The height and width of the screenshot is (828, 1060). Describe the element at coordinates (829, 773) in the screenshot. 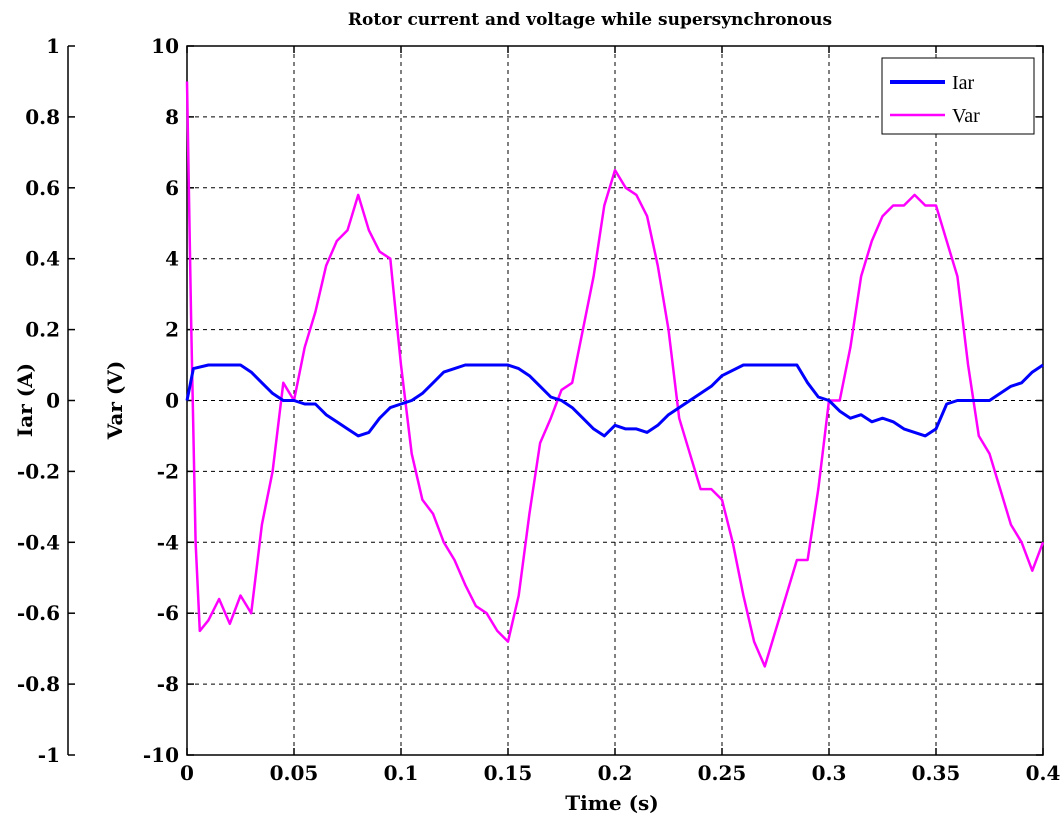

I see `x-tick-label: 0.3` at that location.